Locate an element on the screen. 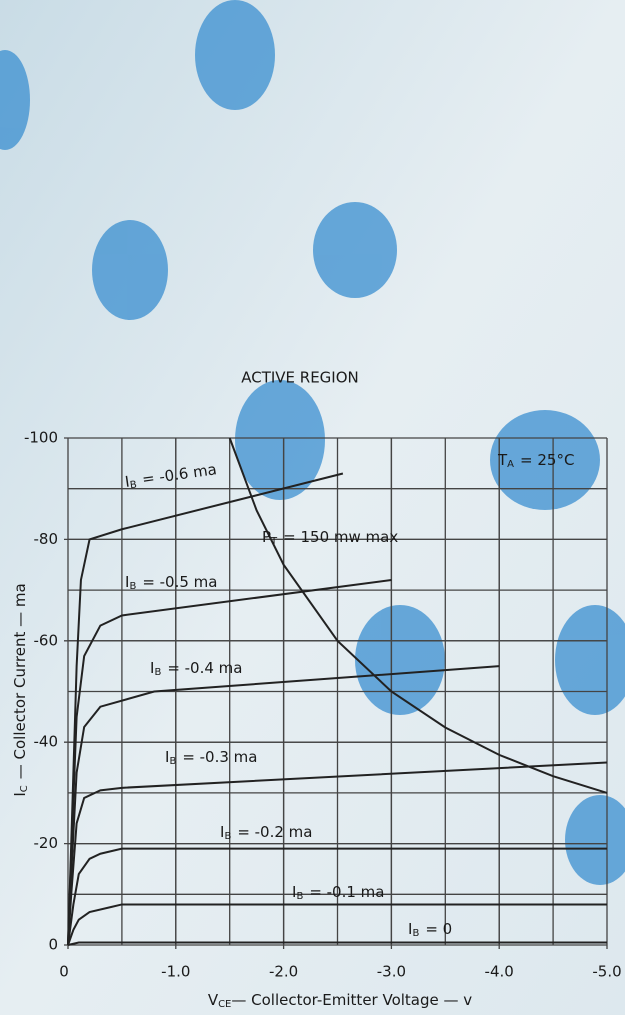 Image resolution: width=625 pixels, height=1015 pixels. x-tick-label: 0 is located at coordinates (64, 972).